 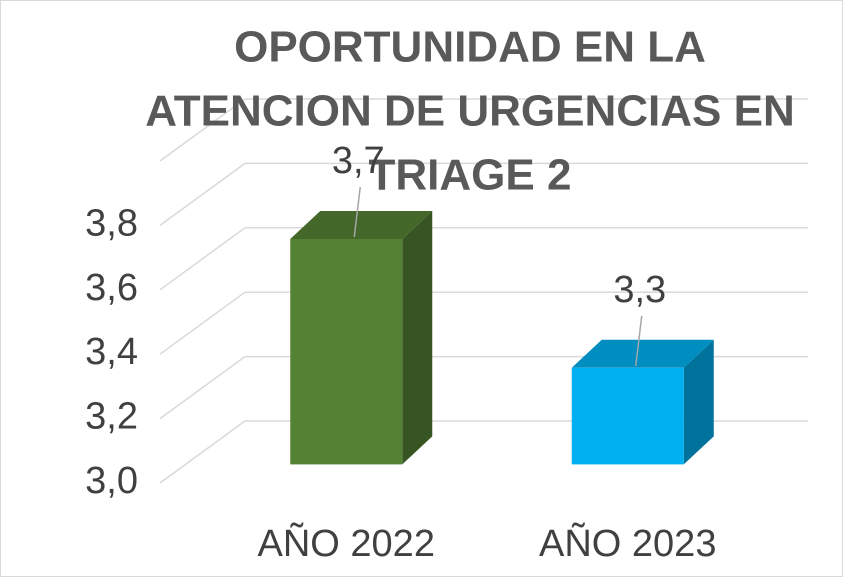 I want to click on y-tick-label: 3,4, so click(x=111, y=352).